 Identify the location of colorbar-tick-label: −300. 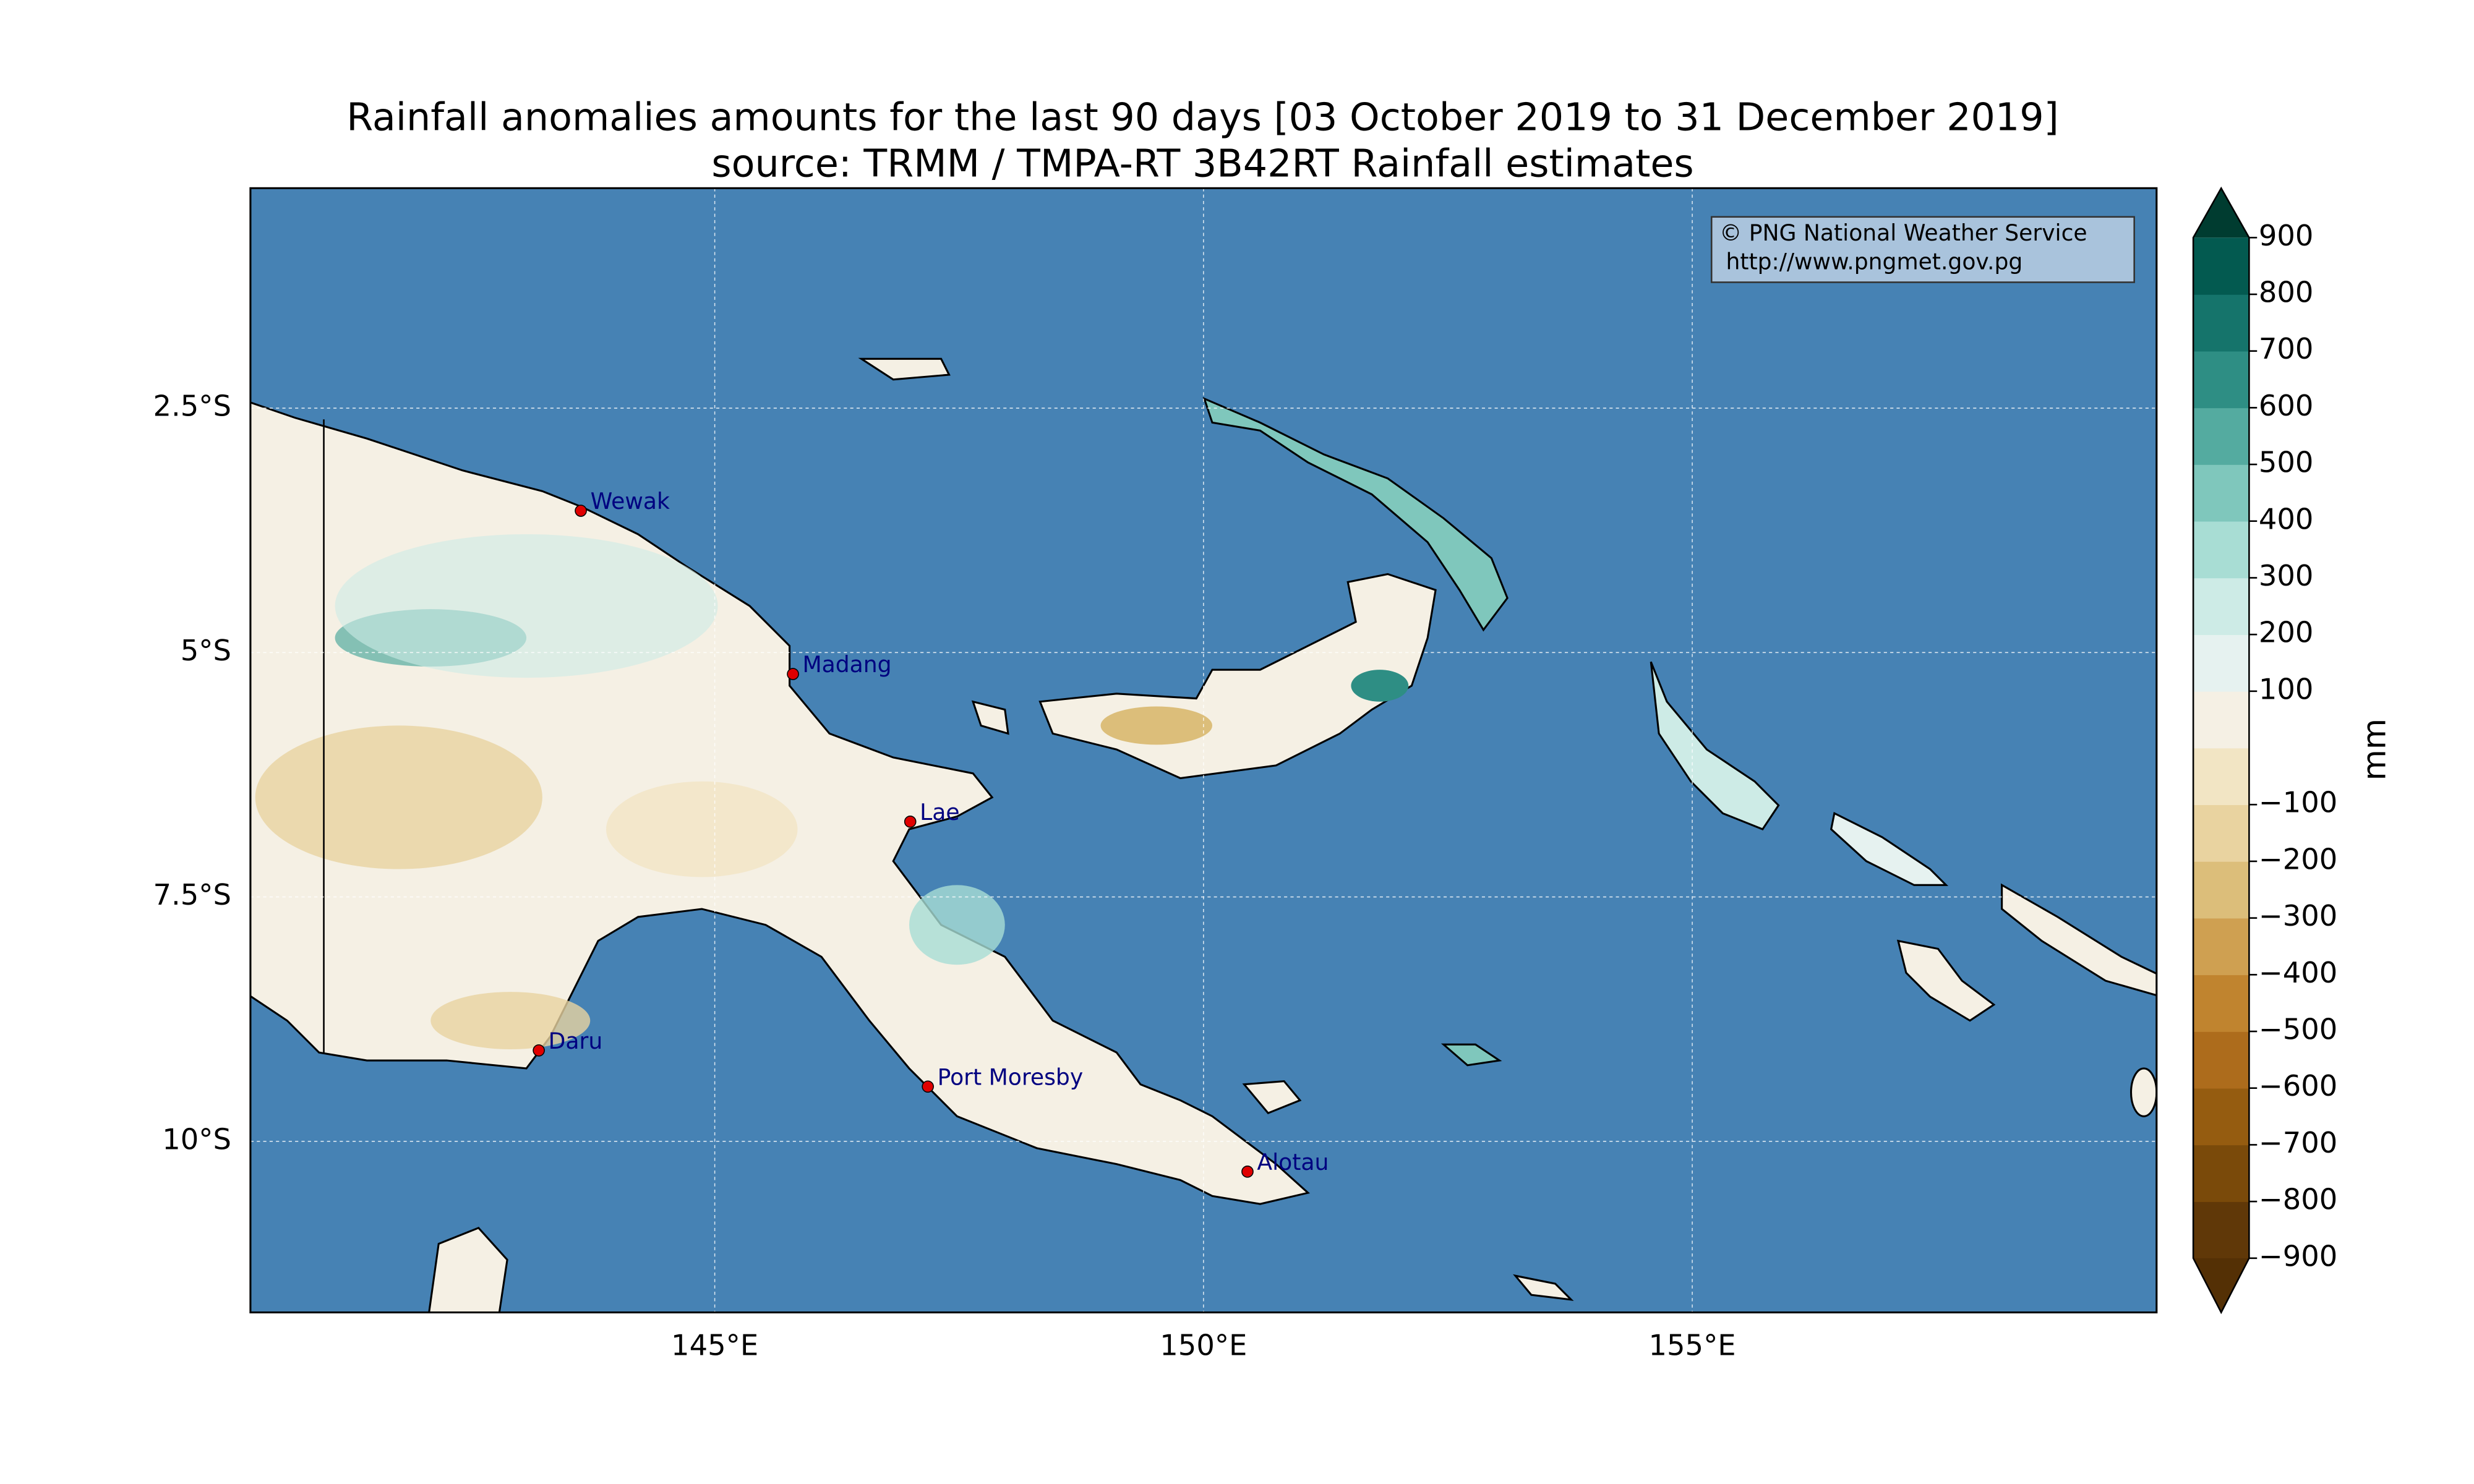
(2298, 915).